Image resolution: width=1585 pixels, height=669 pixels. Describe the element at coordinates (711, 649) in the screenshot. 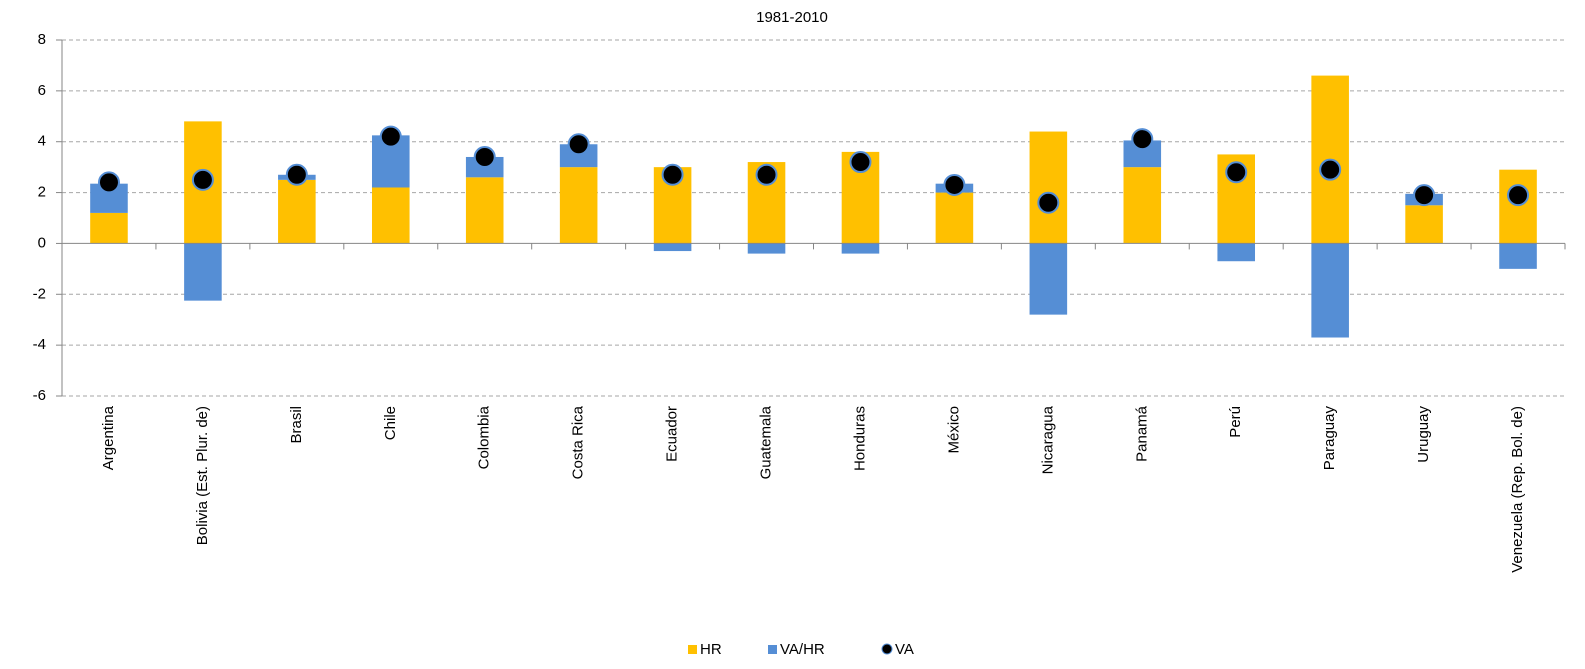

I see `legend-label: HR` at that location.